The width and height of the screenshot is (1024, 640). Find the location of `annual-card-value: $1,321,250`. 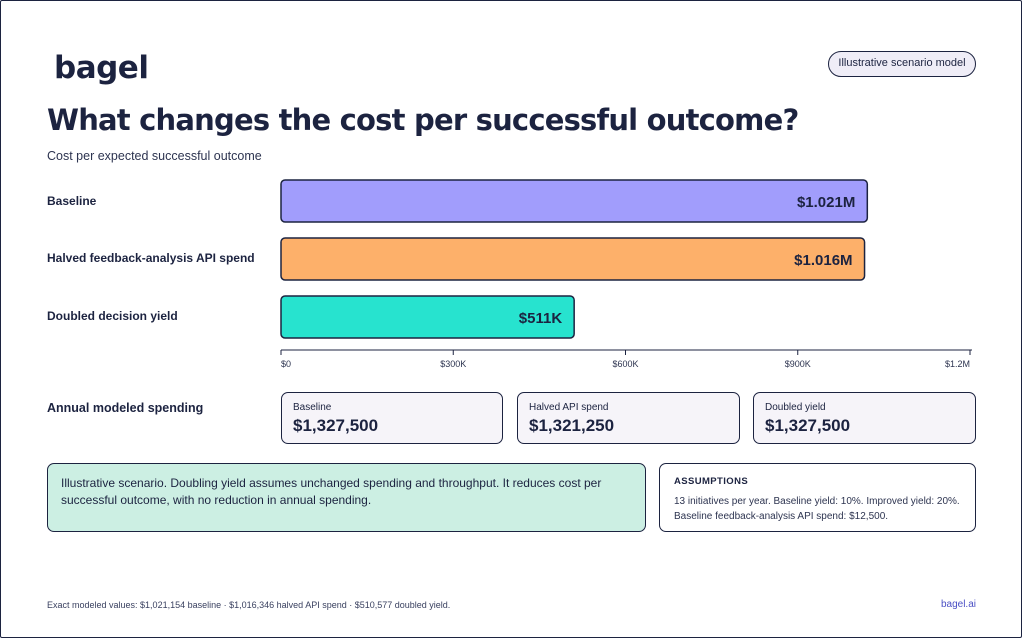

annual-card-value: $1,321,250 is located at coordinates (572, 425).